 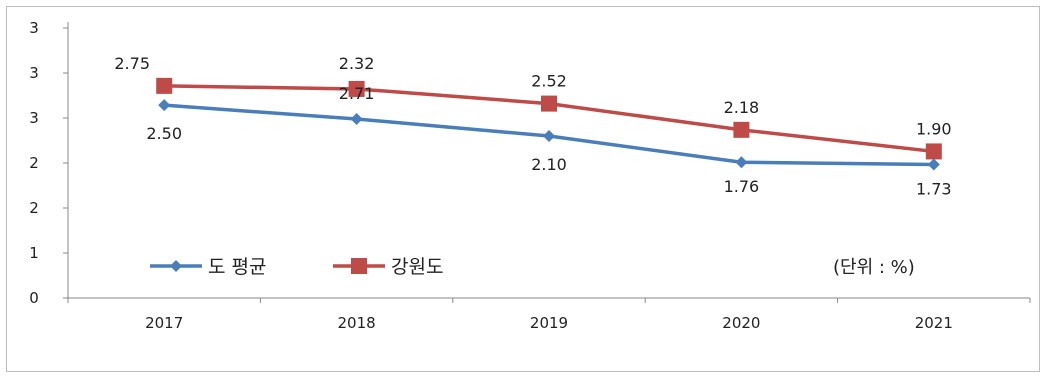 I want to click on data-label: 2.75, so click(x=132, y=63).